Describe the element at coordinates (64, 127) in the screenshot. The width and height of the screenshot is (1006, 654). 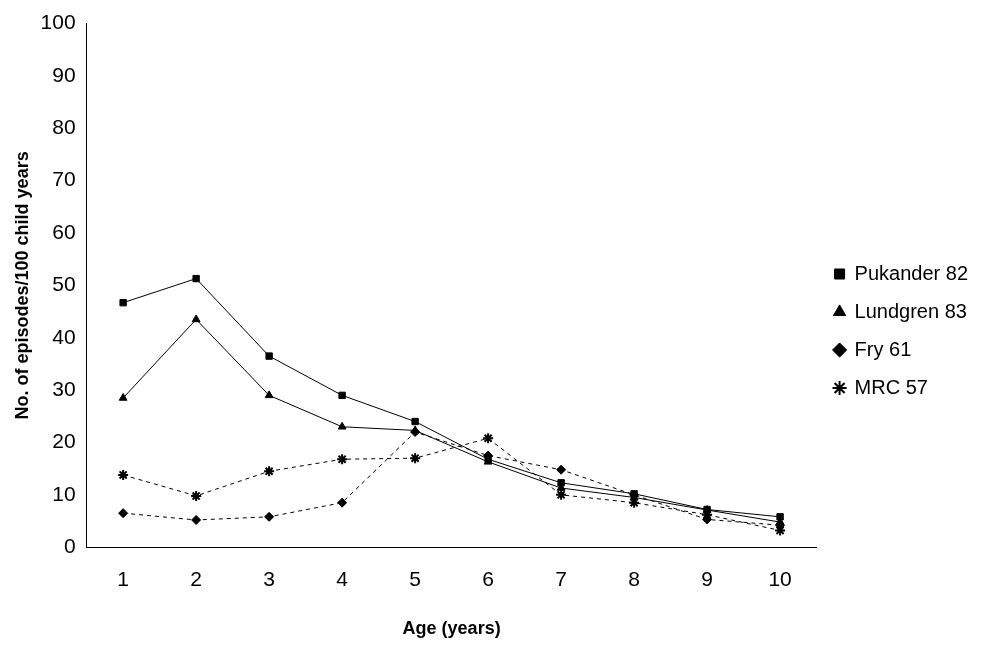
I see `y-tick-label: 80` at that location.